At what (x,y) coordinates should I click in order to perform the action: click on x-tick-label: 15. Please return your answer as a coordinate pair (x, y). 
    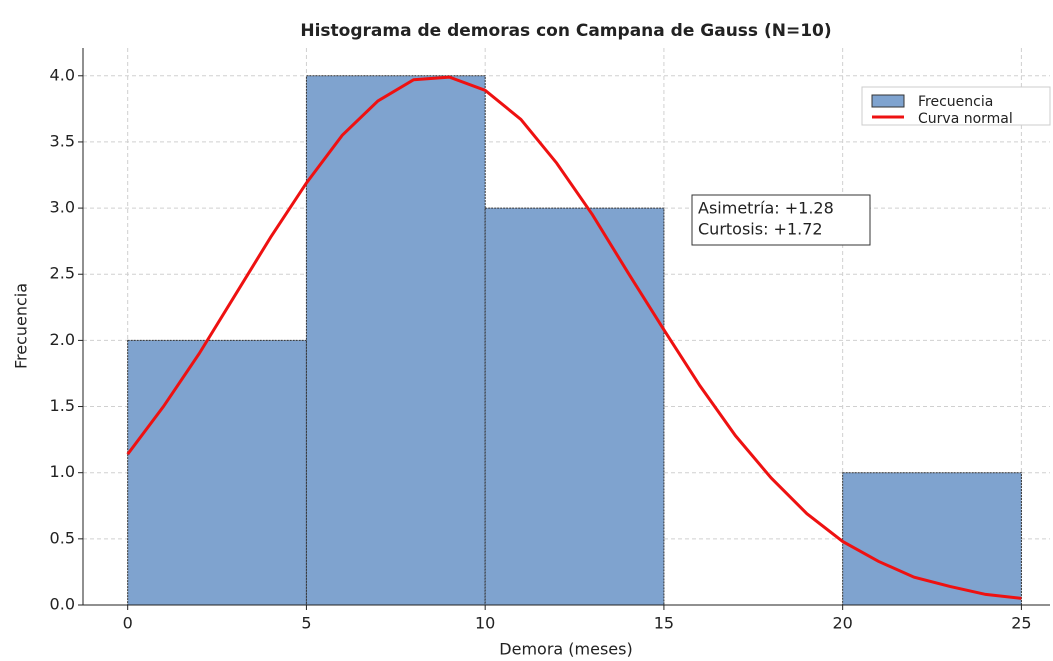
    Looking at the image, I should click on (664, 623).